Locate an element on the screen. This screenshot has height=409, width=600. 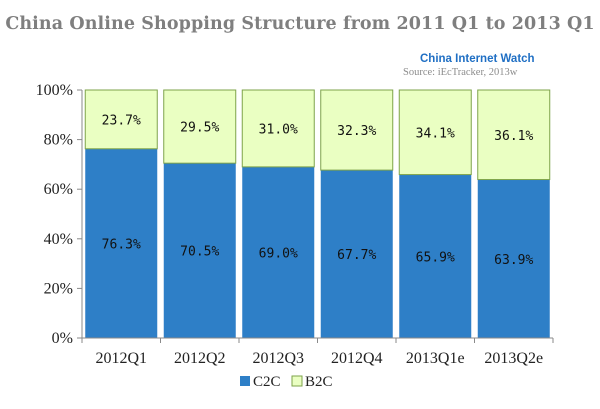
bar-c2c-2012q3 is located at coordinates (278, 252).